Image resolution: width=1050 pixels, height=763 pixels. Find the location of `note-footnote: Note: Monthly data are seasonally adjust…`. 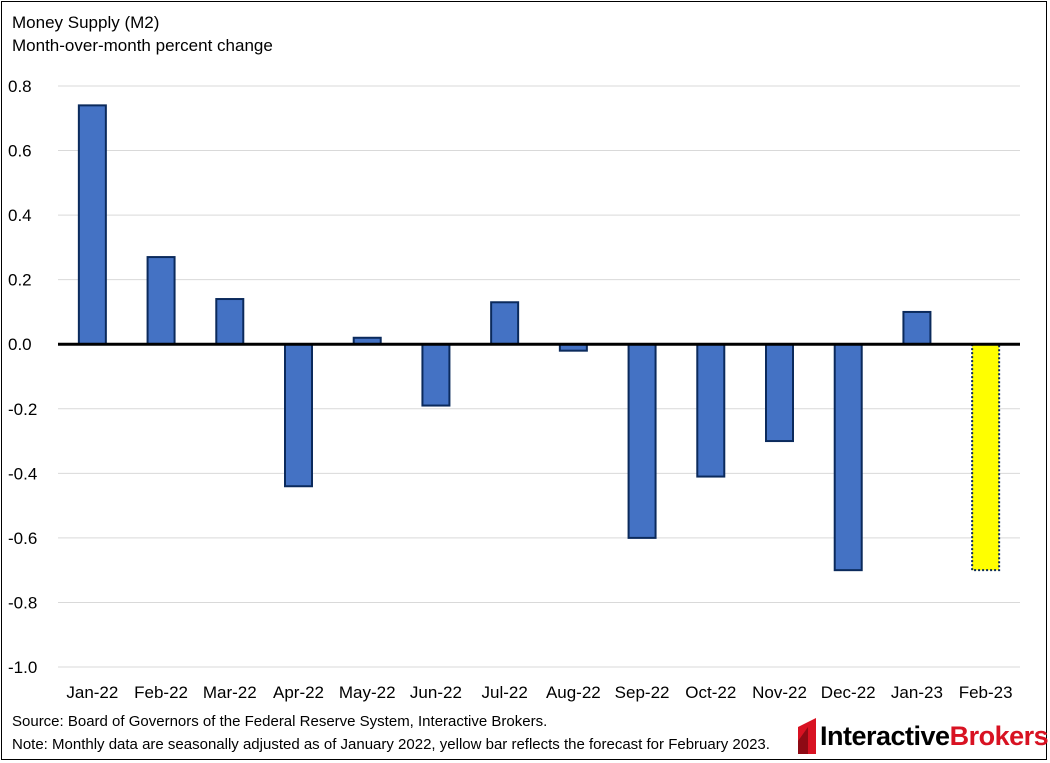

note-footnote: Note: Monthly data are seasonally adjust… is located at coordinates (391, 744).